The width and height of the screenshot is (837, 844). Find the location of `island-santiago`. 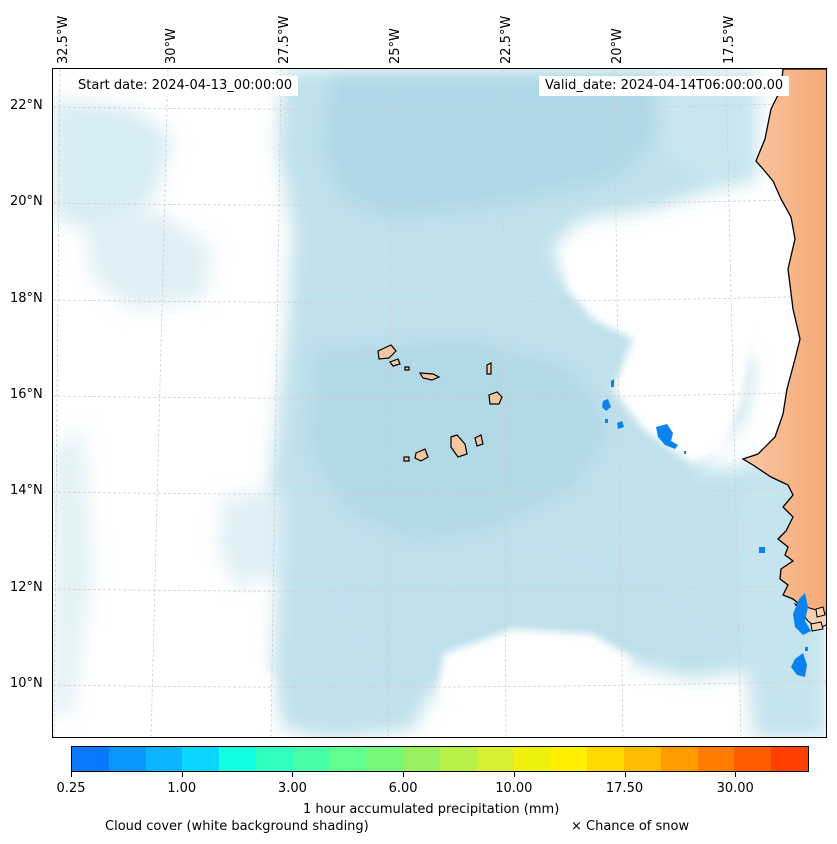

island-santiago is located at coordinates (459, 446).